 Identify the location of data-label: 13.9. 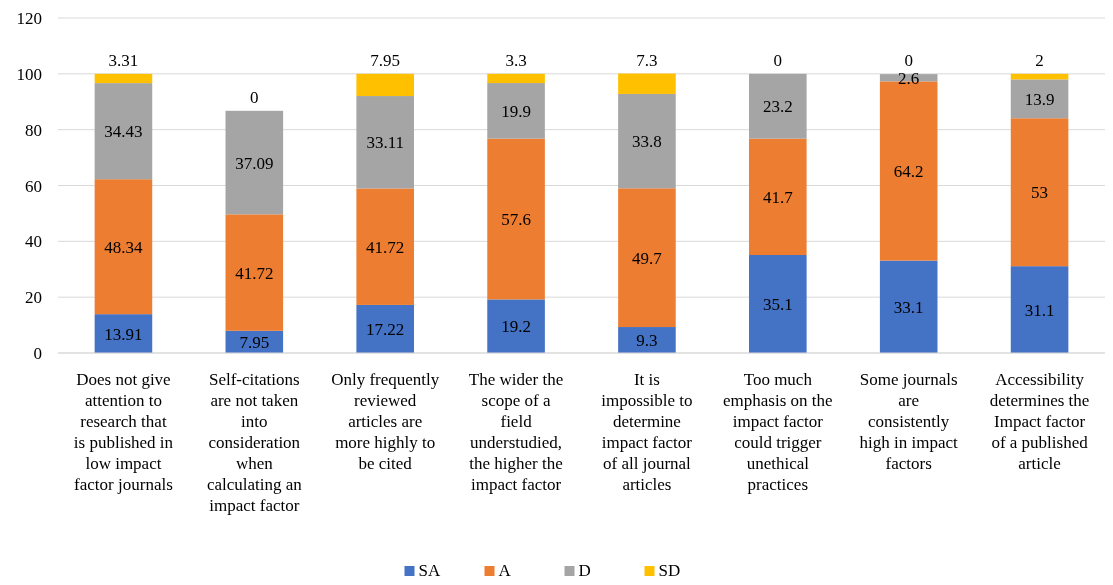
(1039, 99).